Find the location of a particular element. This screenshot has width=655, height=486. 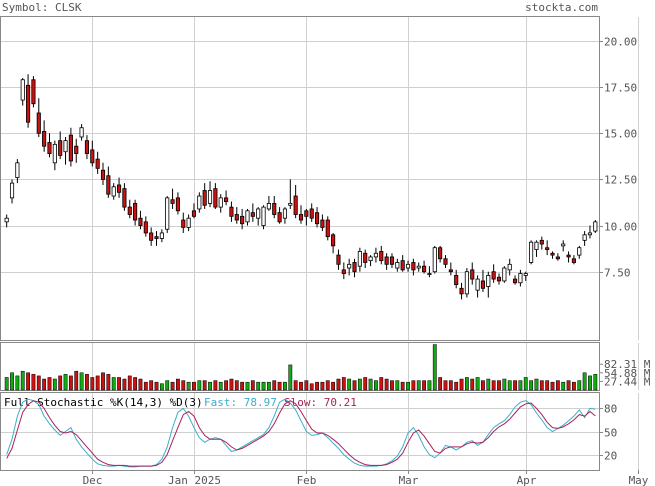

volume-bars is located at coordinates (301, 367).